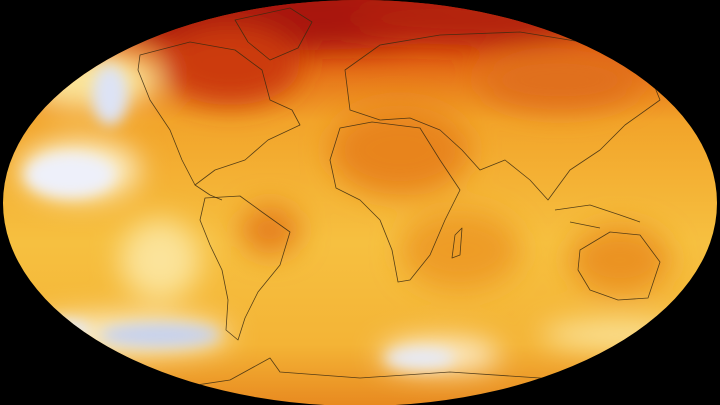  I want to click on indonesia, so click(597, 216).